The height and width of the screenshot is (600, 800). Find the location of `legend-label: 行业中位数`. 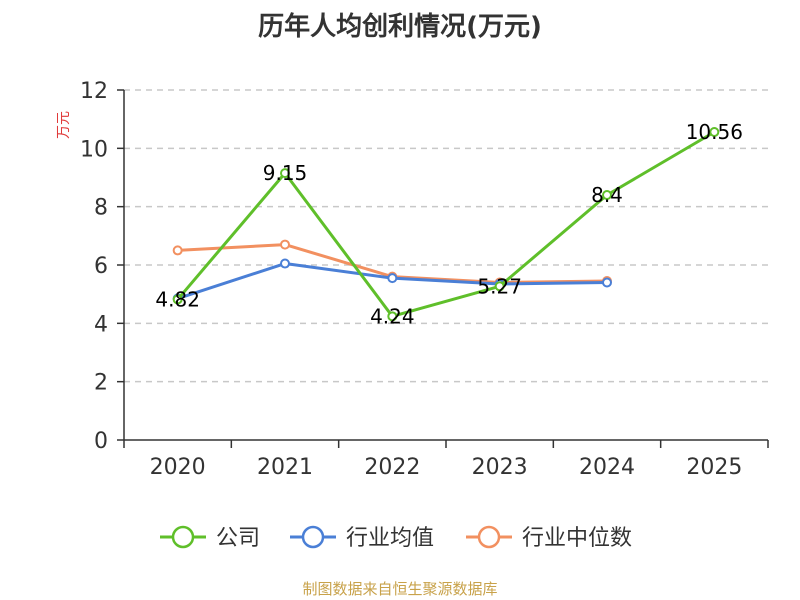

legend-label: 行业中位数 is located at coordinates (577, 538).